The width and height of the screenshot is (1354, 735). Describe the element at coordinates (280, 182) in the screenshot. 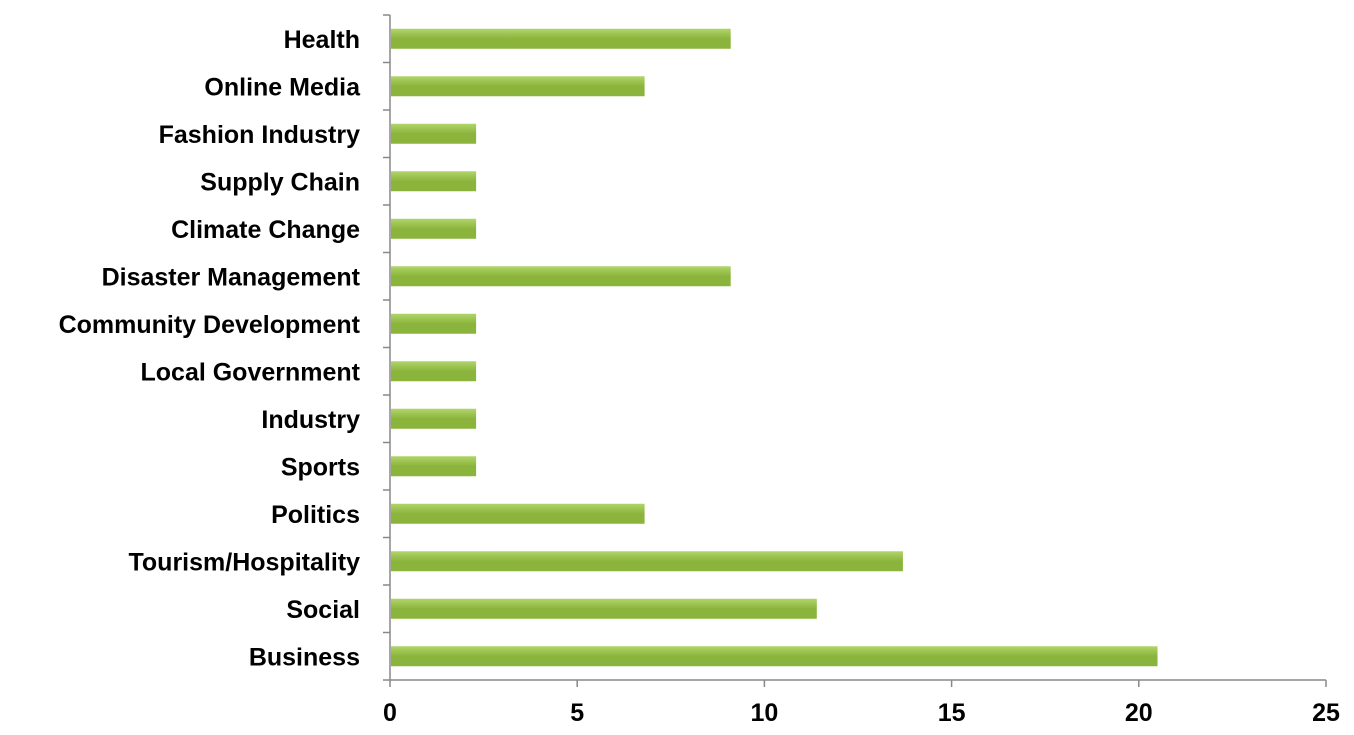

I see `category-label: Supply Chain` at that location.